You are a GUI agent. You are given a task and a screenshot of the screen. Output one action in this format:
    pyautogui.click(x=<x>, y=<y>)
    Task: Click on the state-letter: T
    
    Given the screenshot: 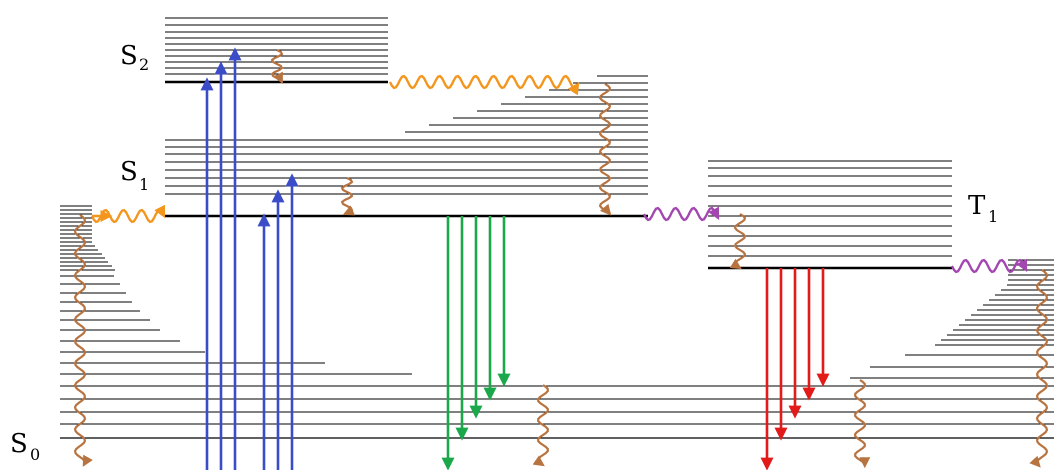 What is the action you would take?
    pyautogui.click(x=977, y=206)
    